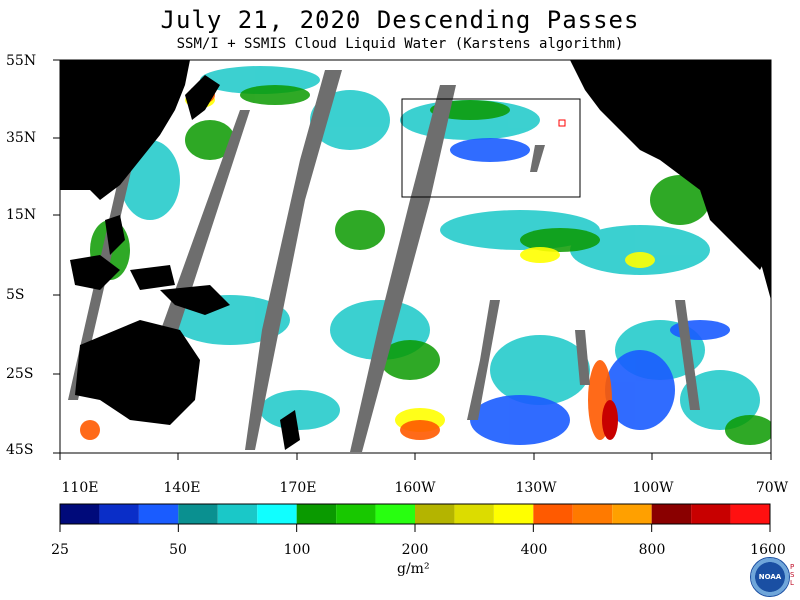 Image resolution: width=800 pixels, height=600 pixels. Describe the element at coordinates (491, 148) in the screenshot. I see `analysis-box` at that location.